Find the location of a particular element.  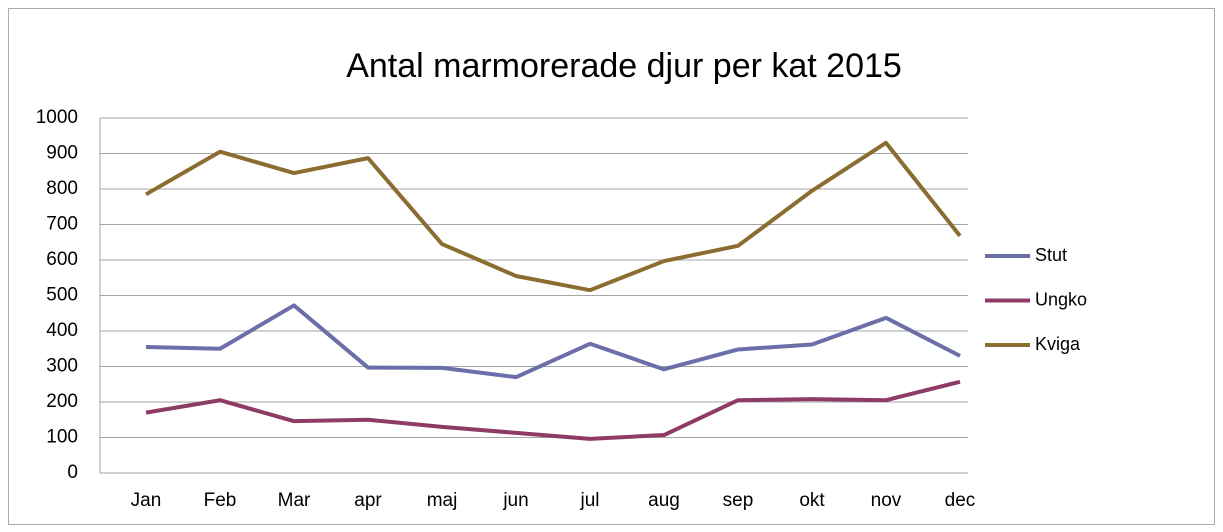

x-tick-label: aug is located at coordinates (664, 500).